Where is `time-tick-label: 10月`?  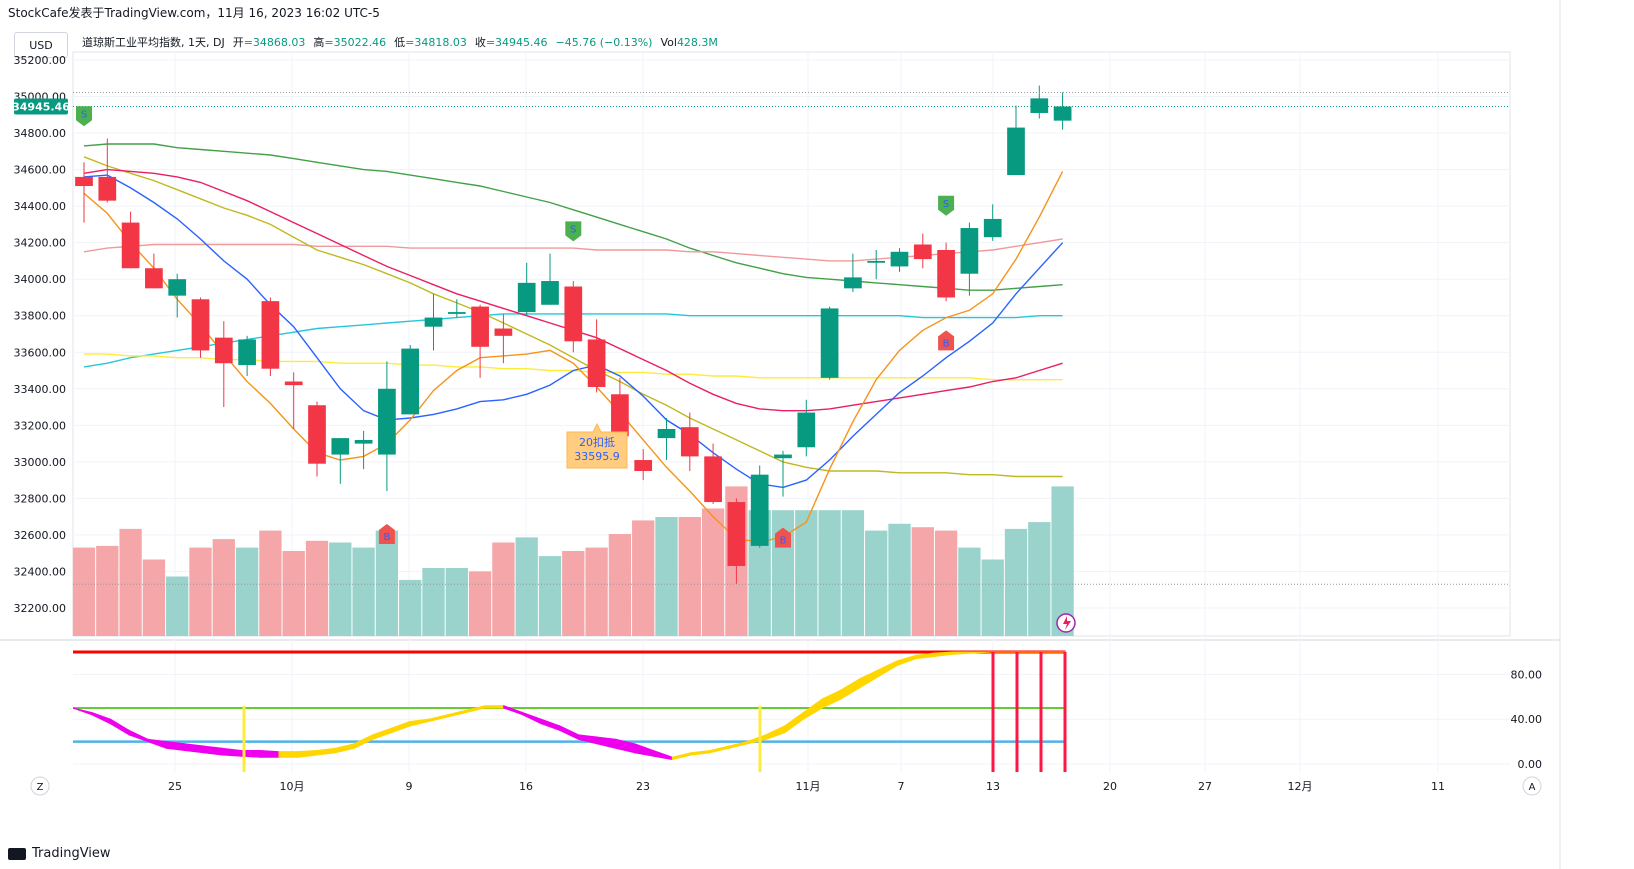 time-tick-label: 10月 is located at coordinates (292, 786).